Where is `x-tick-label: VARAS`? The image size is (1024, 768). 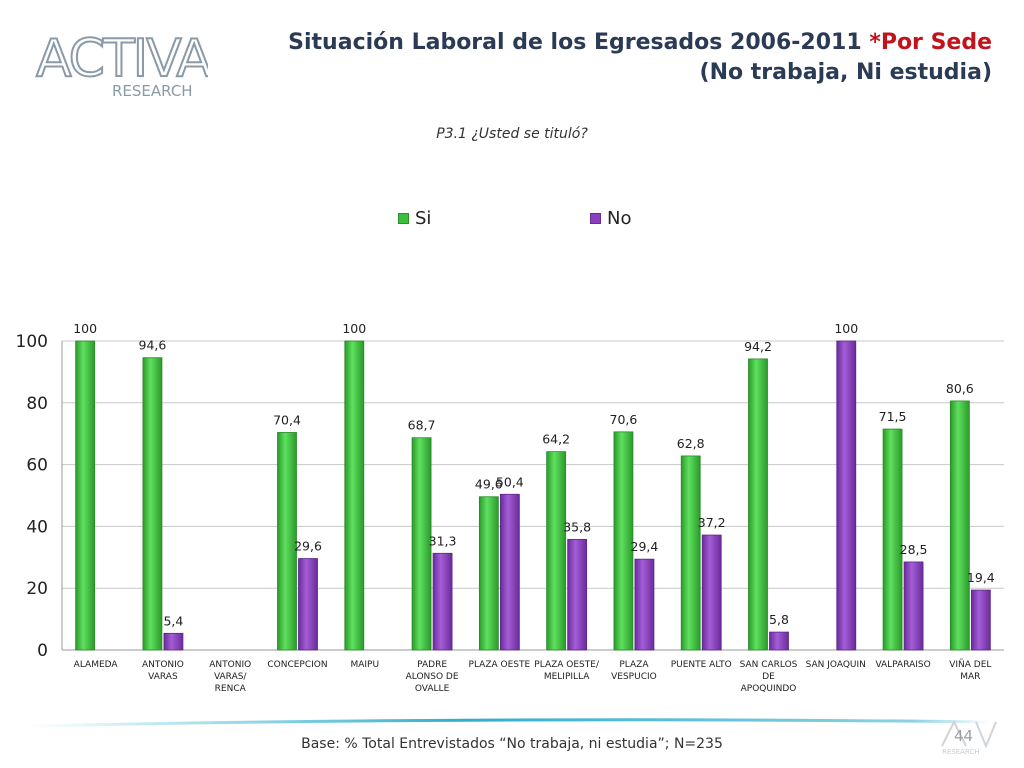
x-tick-label: VARAS is located at coordinates (163, 677).